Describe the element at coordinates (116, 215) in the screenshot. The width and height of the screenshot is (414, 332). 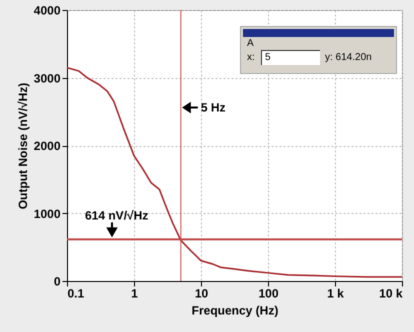
I see `ref-line-label: 614 nV/√Hz` at that location.